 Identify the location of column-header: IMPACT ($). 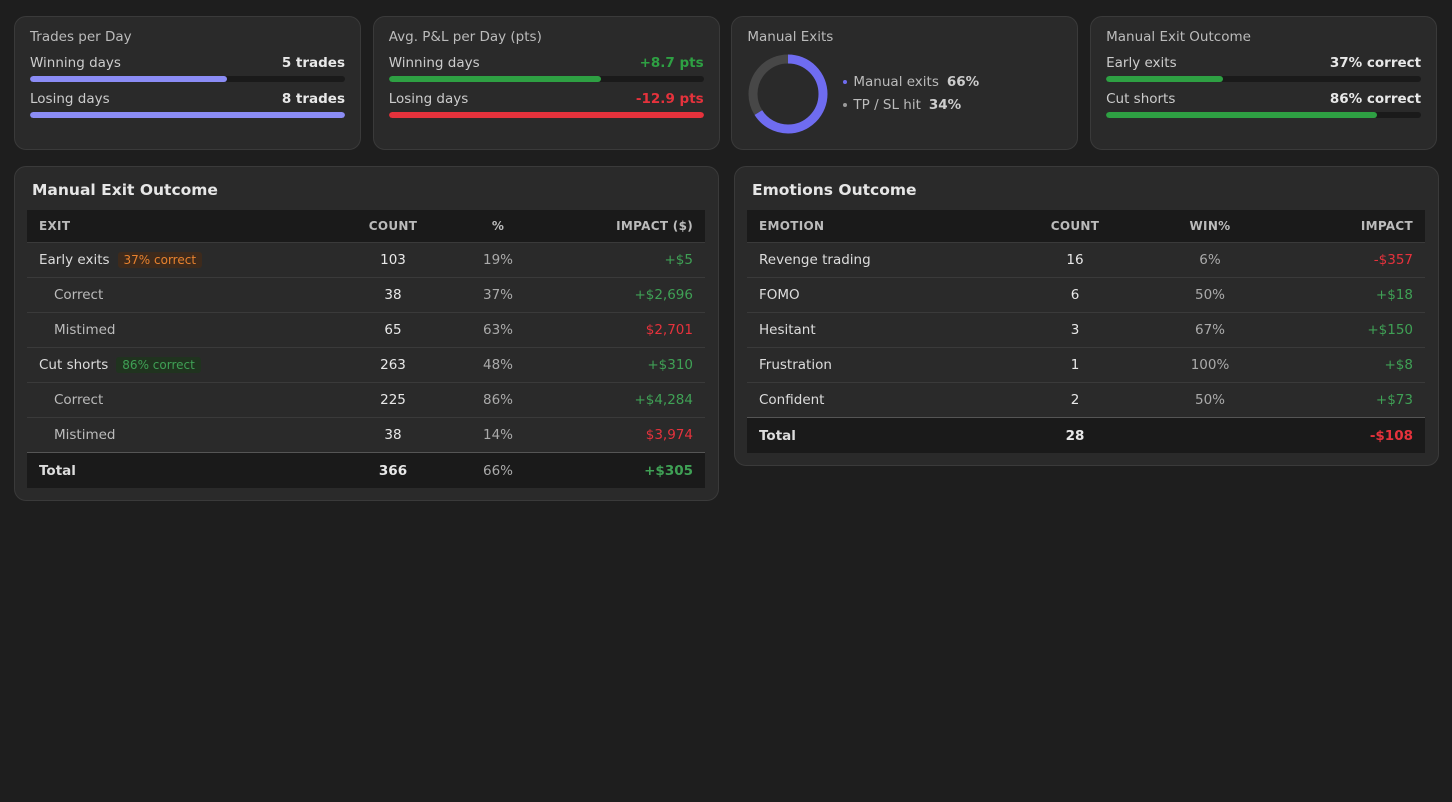
(629, 226).